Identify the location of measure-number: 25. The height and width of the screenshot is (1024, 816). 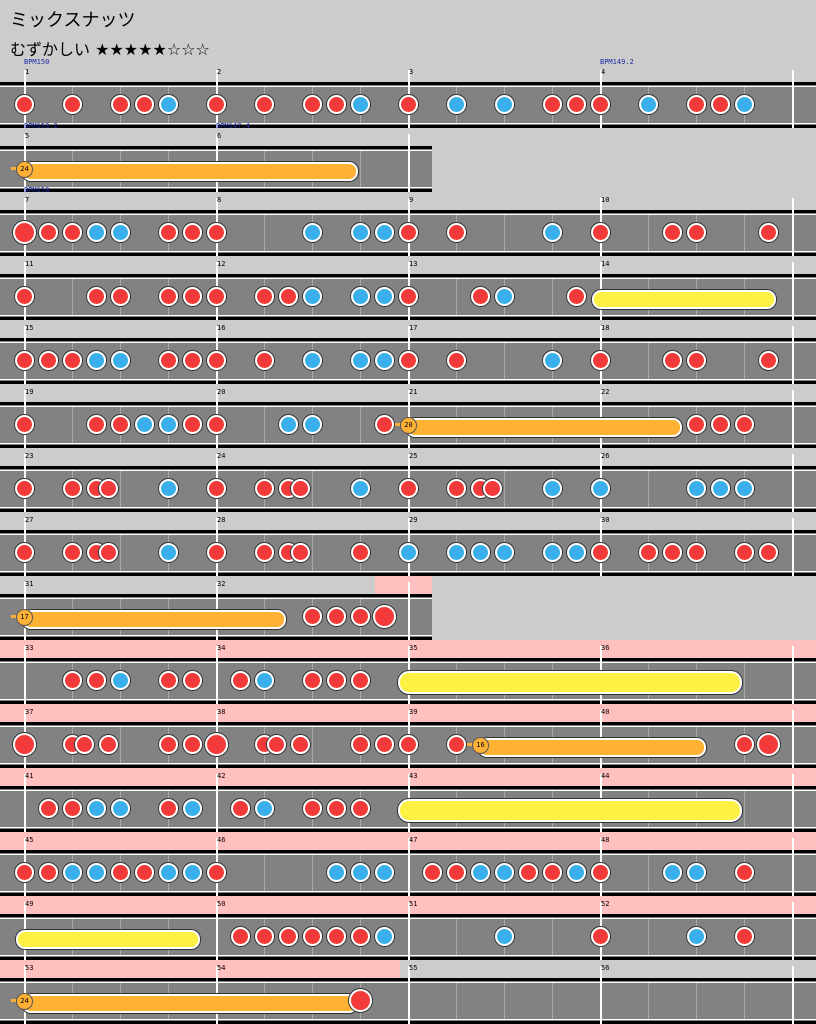
(413, 456).